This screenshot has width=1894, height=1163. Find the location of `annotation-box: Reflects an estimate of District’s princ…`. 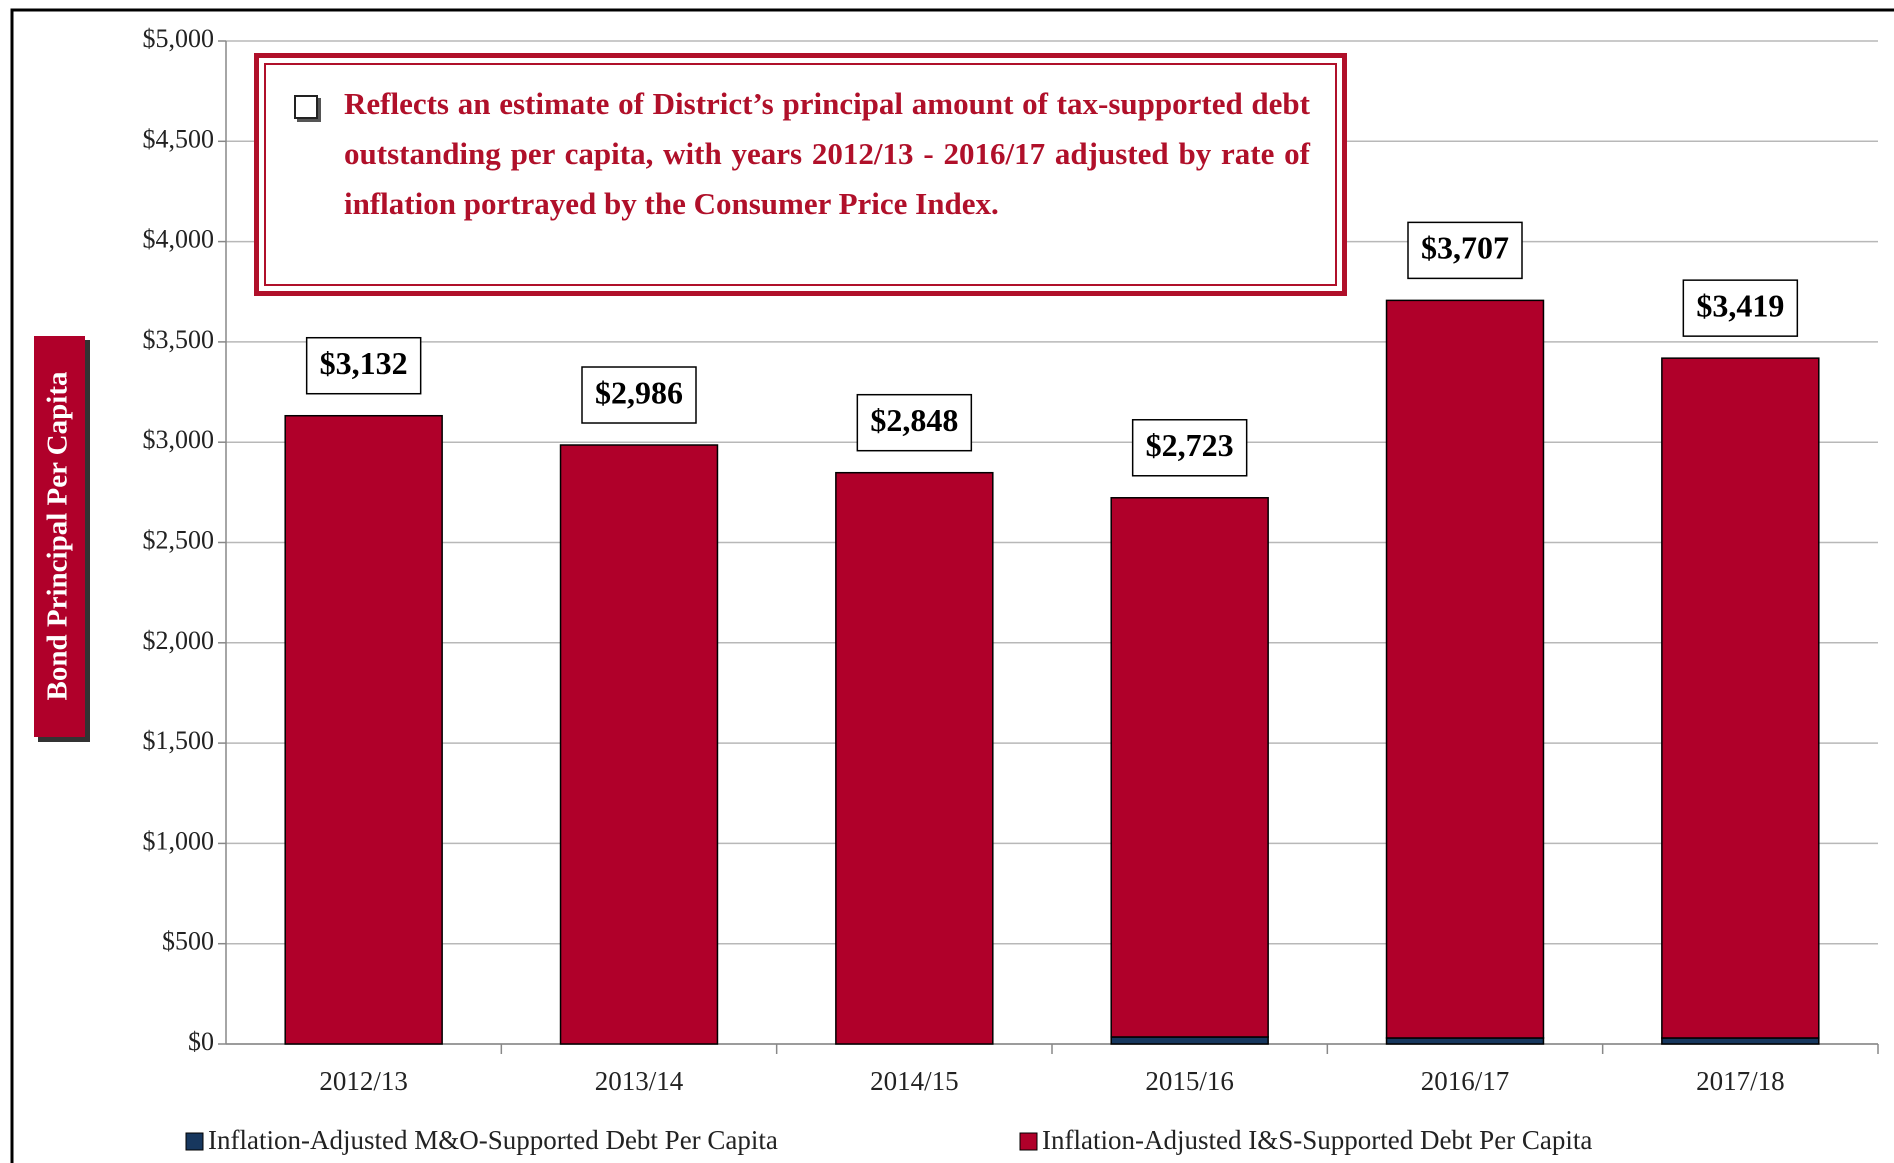

annotation-box: Reflects an estimate of District’s princ… is located at coordinates (800, 174).